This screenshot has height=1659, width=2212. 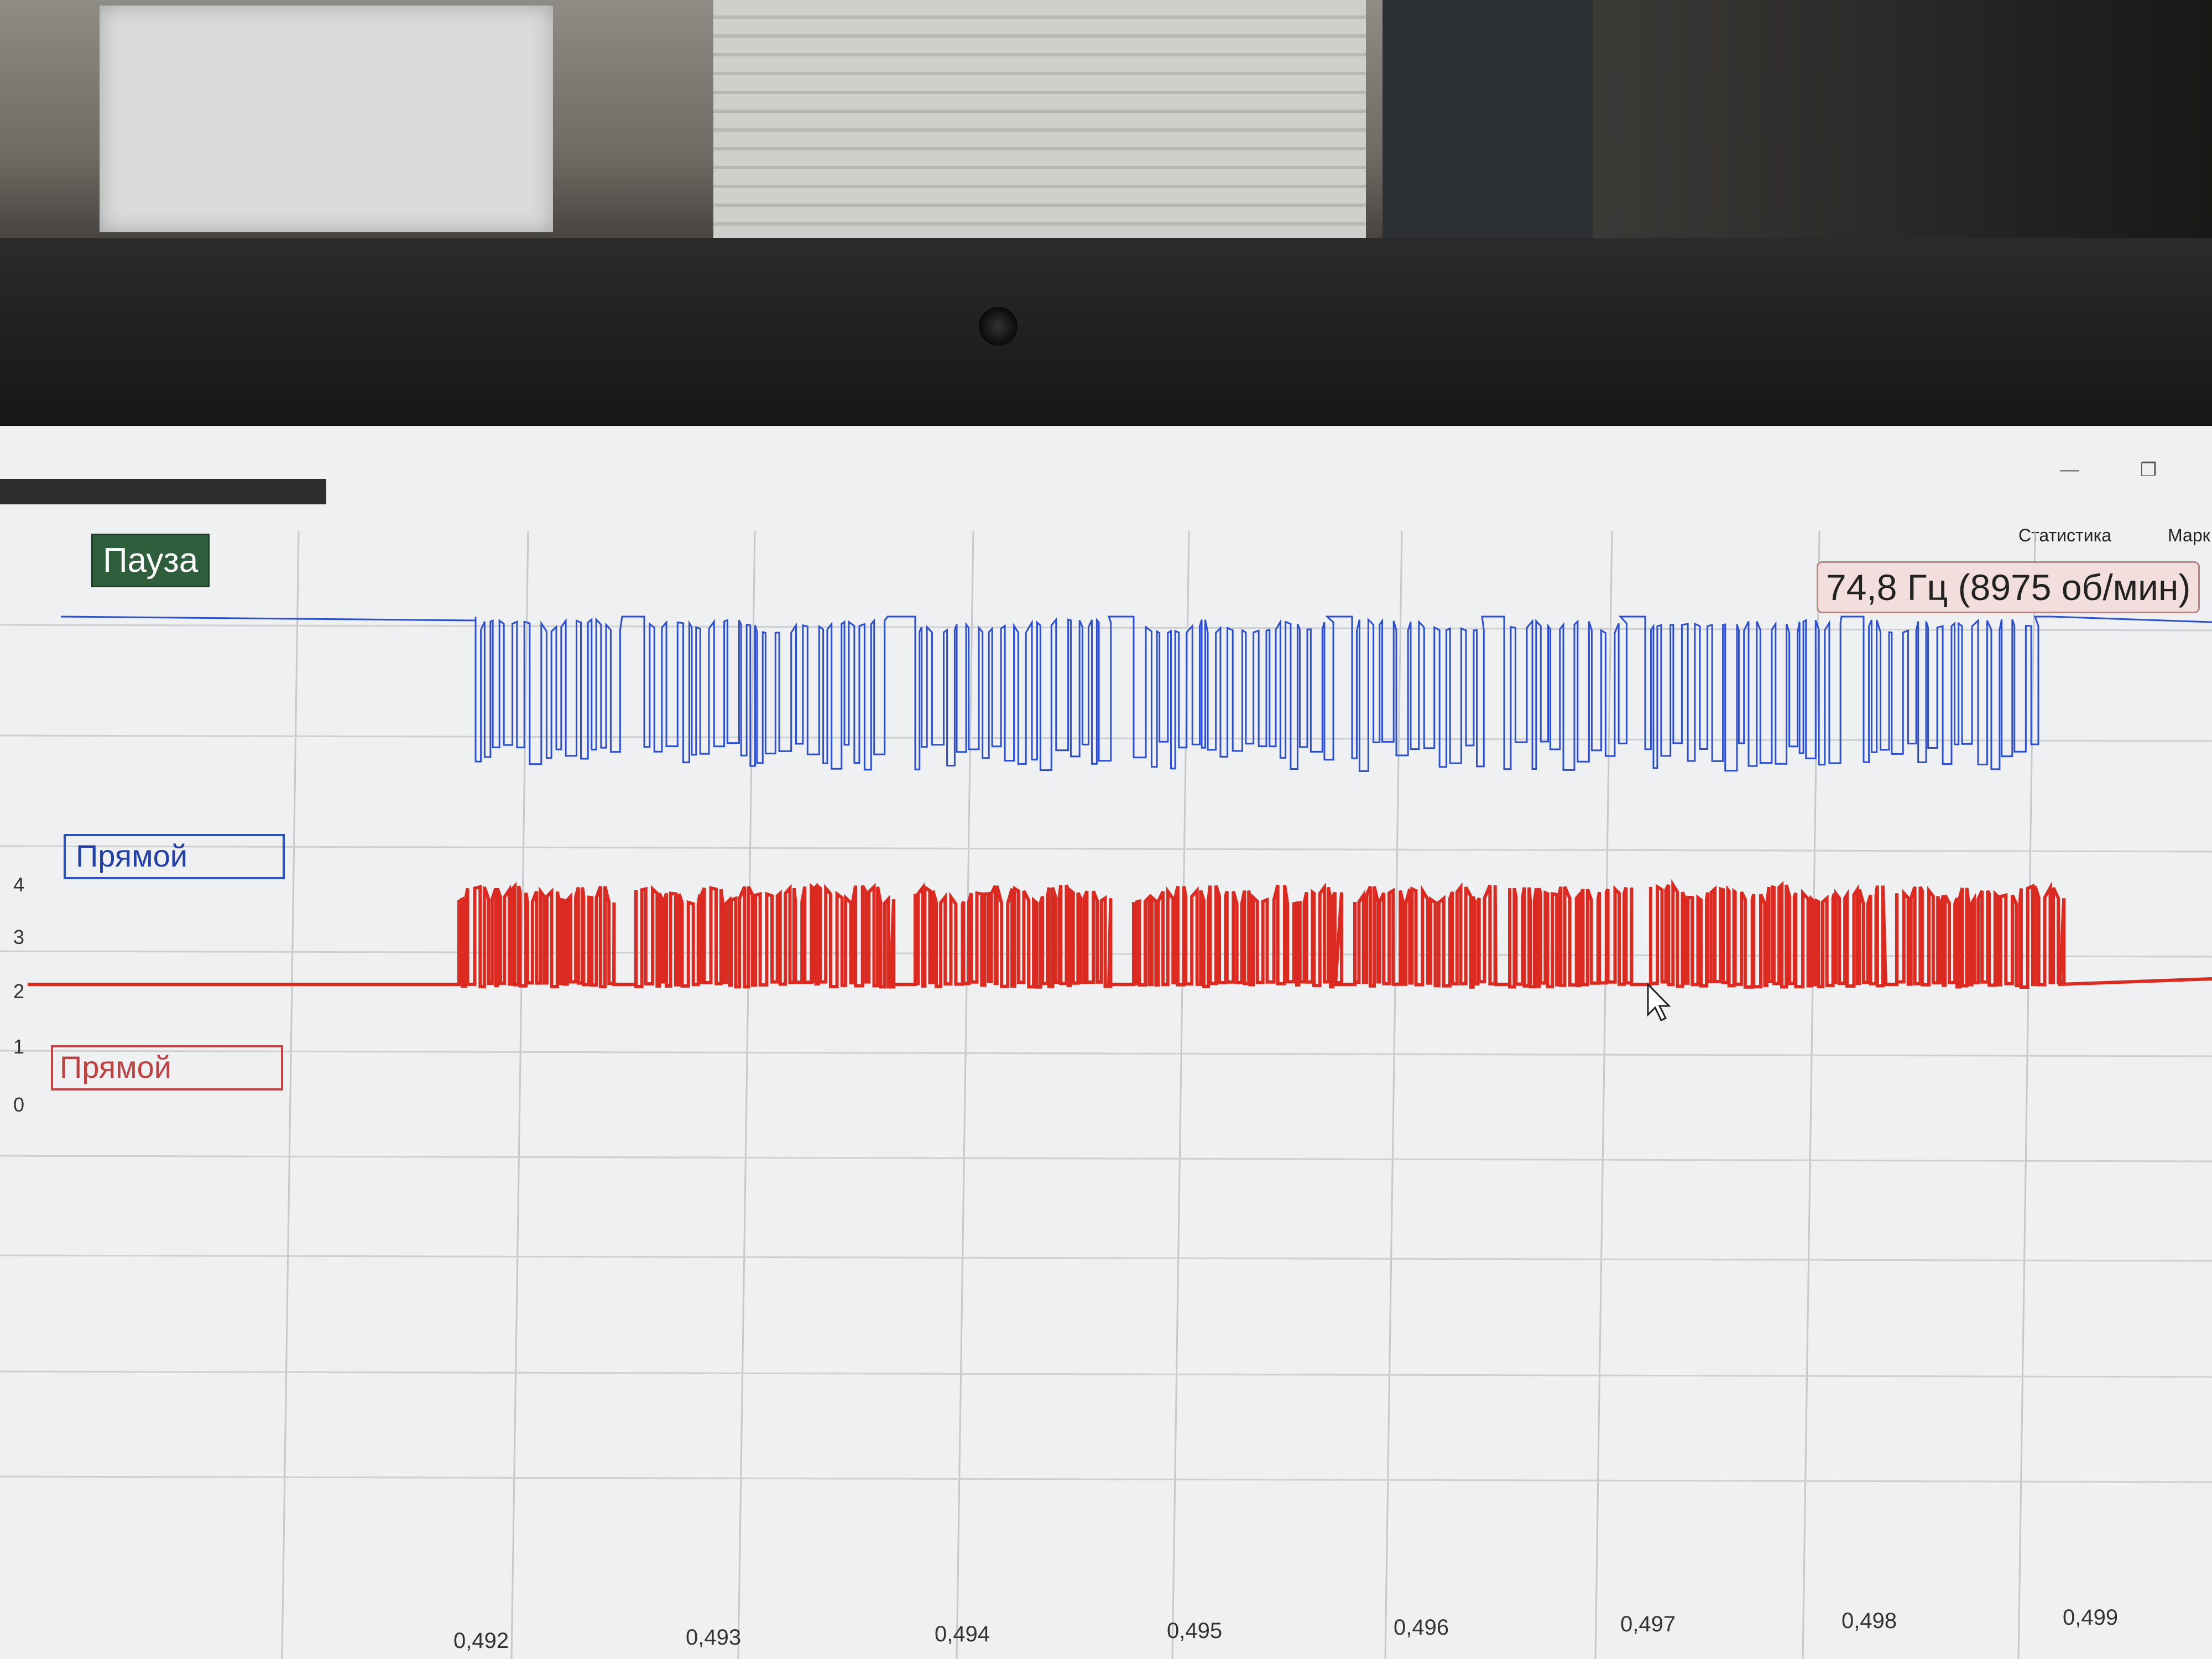 What do you see at coordinates (18, 1047) in the screenshot?
I see `y-tick-label: 1` at bounding box center [18, 1047].